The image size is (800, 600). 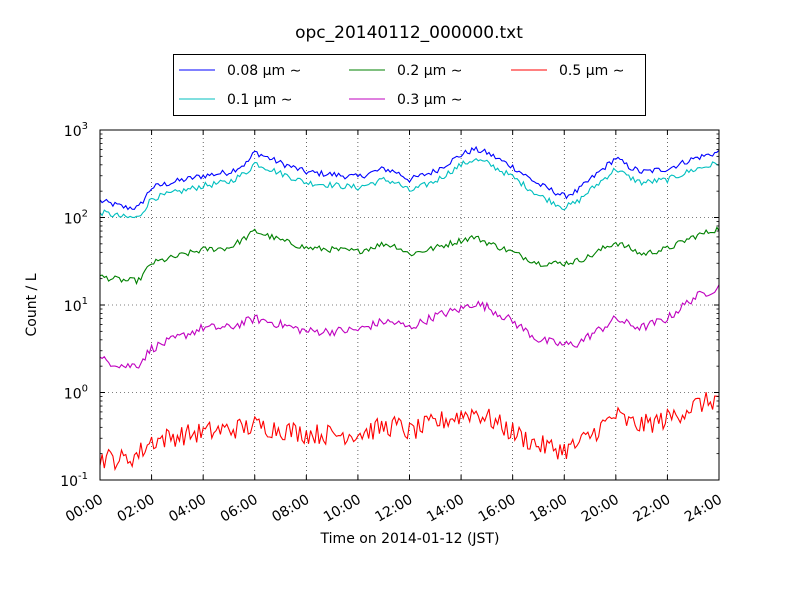 What do you see at coordinates (651, 509) in the screenshot?
I see `x-tick-label: 22:00` at bounding box center [651, 509].